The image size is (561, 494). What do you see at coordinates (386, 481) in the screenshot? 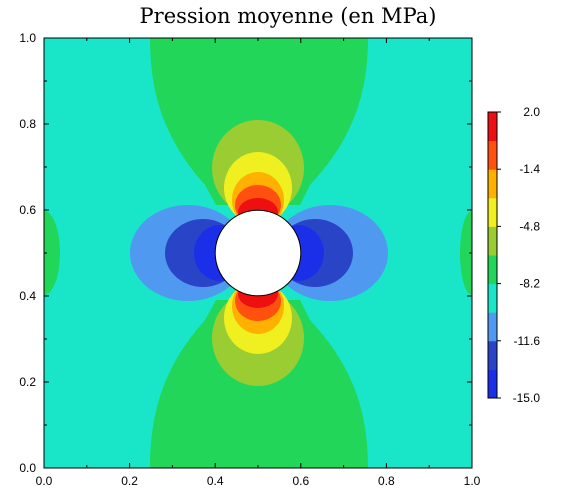
I see `x-tick-label: 0.8` at bounding box center [386, 481].